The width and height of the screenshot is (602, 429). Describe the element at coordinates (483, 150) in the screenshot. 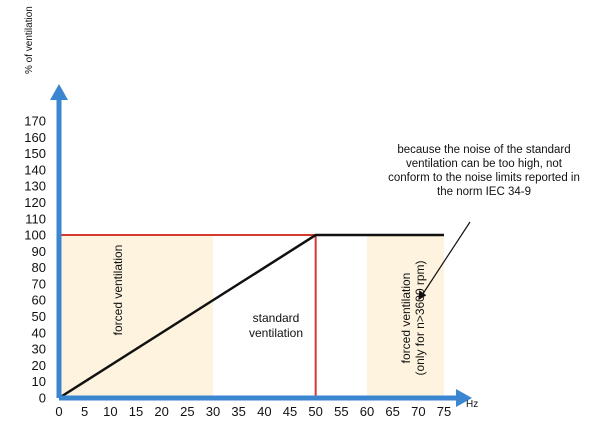

I see `noise-note-line: because the noise of the standard` at that location.